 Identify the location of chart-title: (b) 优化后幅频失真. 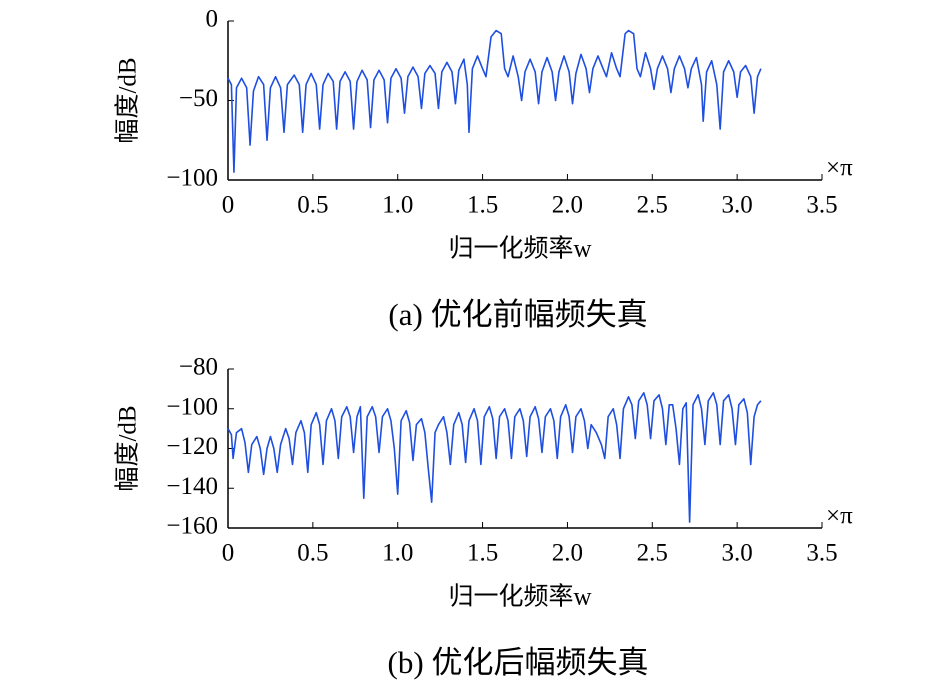
(518, 662).